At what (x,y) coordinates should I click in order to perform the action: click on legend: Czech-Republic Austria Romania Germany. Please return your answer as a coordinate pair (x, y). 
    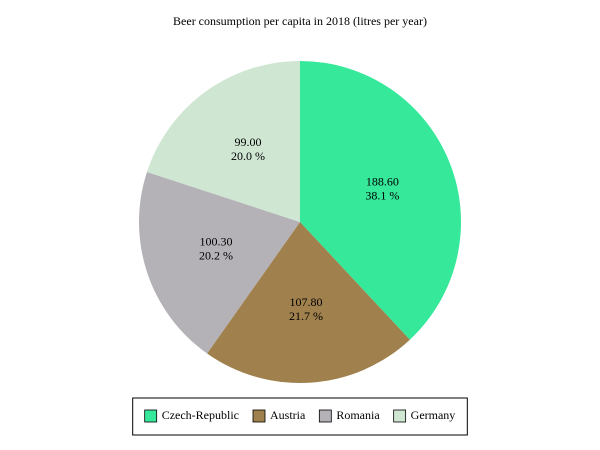
    Looking at the image, I should click on (300, 415).